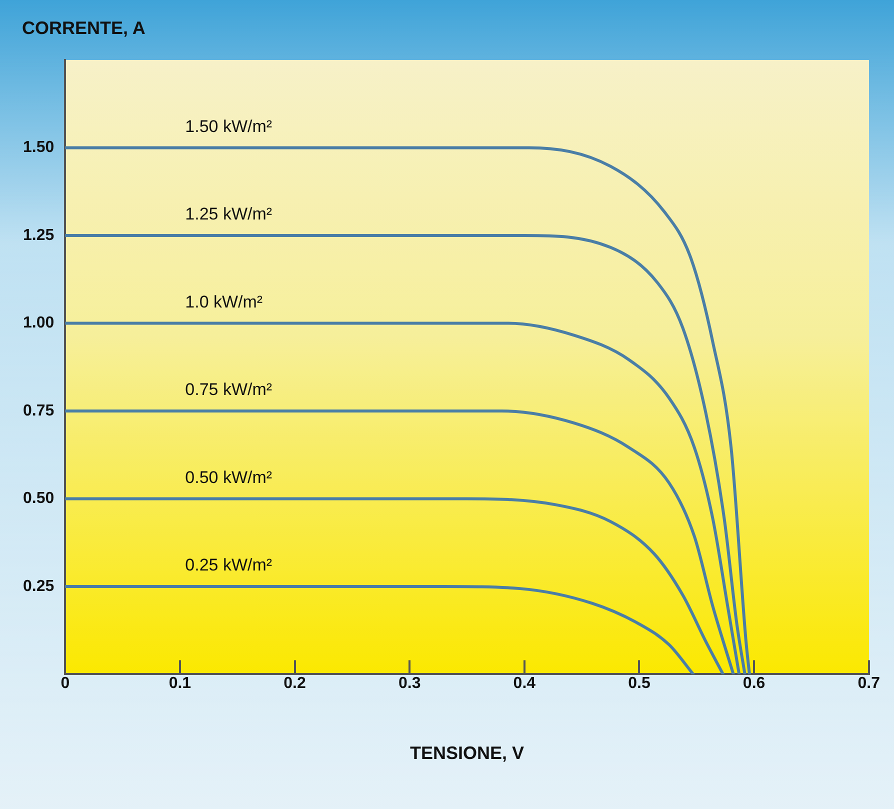 This screenshot has width=894, height=809. I want to click on x-tick-label: 0.4, so click(524, 683).